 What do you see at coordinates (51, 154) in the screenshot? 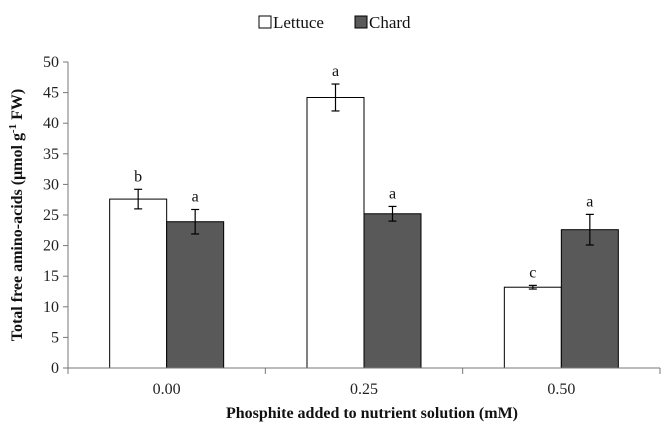
I see `y-tick-label: 35` at bounding box center [51, 154].